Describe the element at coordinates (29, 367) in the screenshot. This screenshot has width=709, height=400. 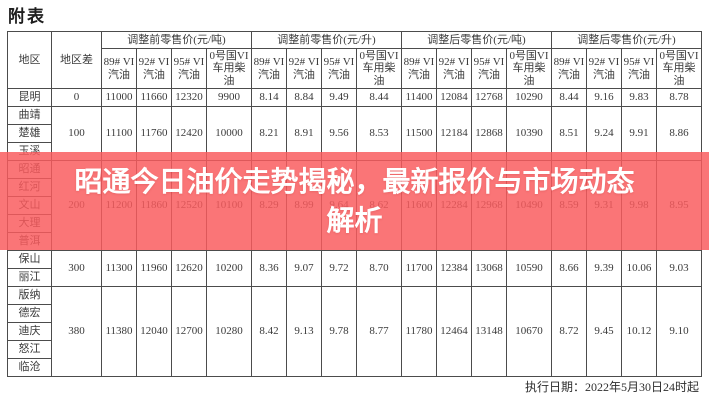
I see `region-cell: 临沧` at that location.